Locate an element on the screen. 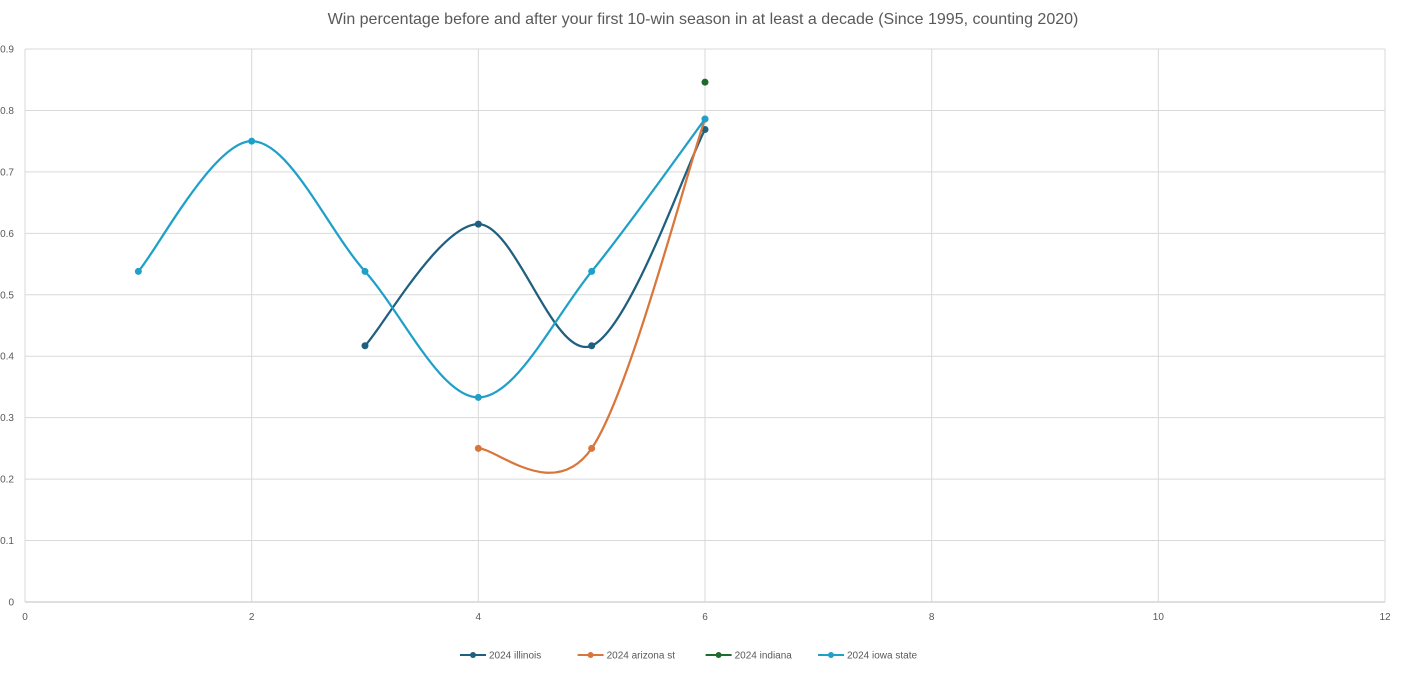 The width and height of the screenshot is (1407, 673). y-tick-label: 0.9 is located at coordinates (7, 50).